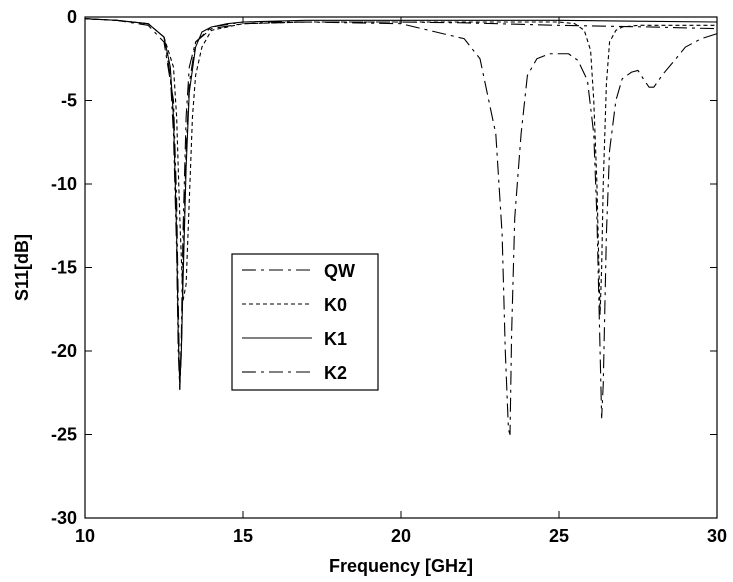 The height and width of the screenshot is (582, 733). What do you see at coordinates (335, 305) in the screenshot?
I see `legend-label-k0: K0` at bounding box center [335, 305].